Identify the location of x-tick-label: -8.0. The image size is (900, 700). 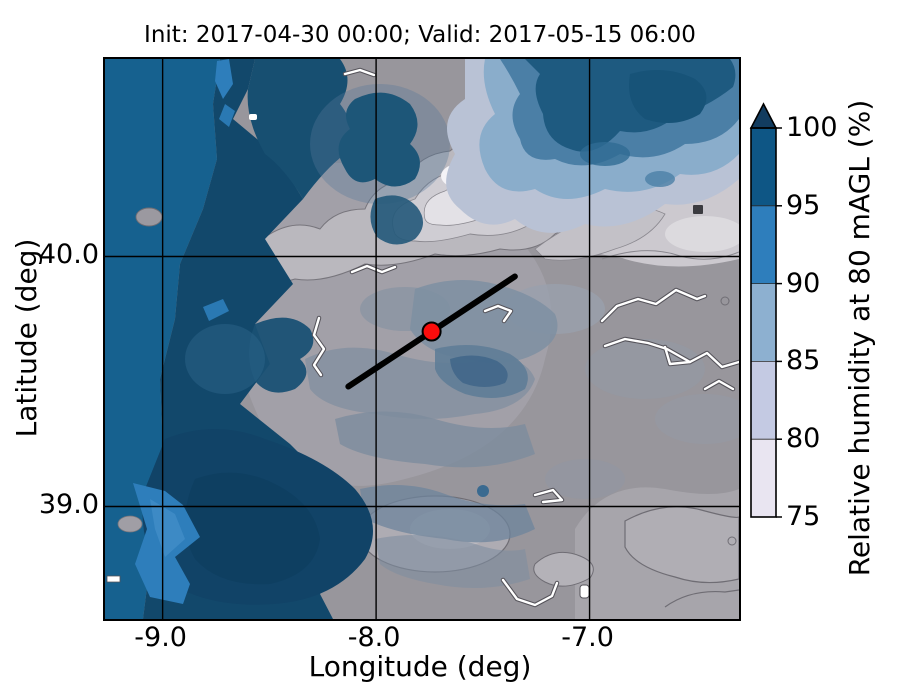
(374, 637).